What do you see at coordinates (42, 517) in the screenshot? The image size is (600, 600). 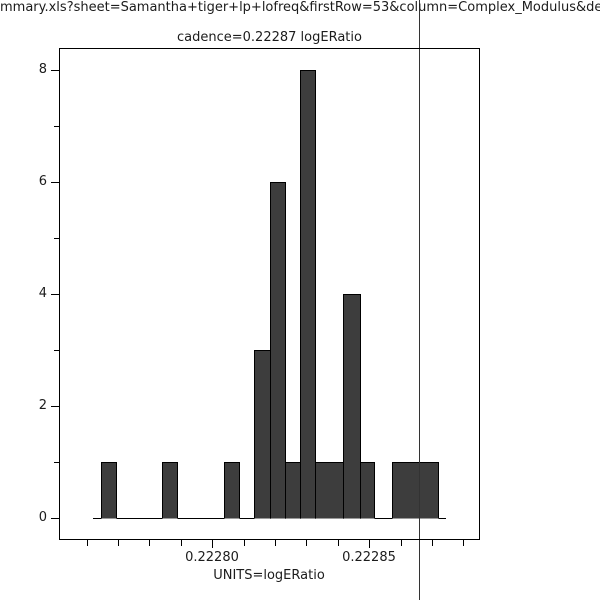 I see `y-tick-label: 0` at bounding box center [42, 517].